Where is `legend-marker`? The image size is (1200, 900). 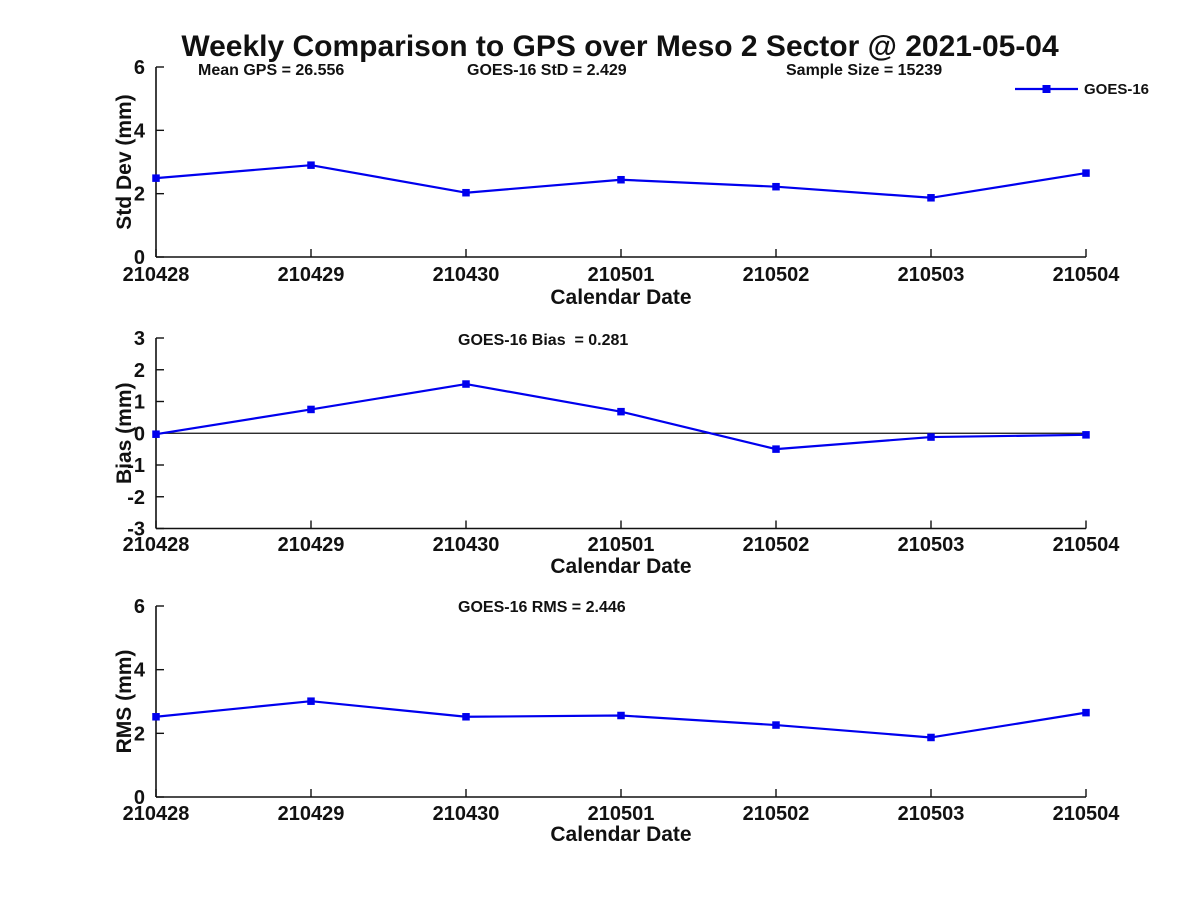 legend-marker is located at coordinates (1046, 89).